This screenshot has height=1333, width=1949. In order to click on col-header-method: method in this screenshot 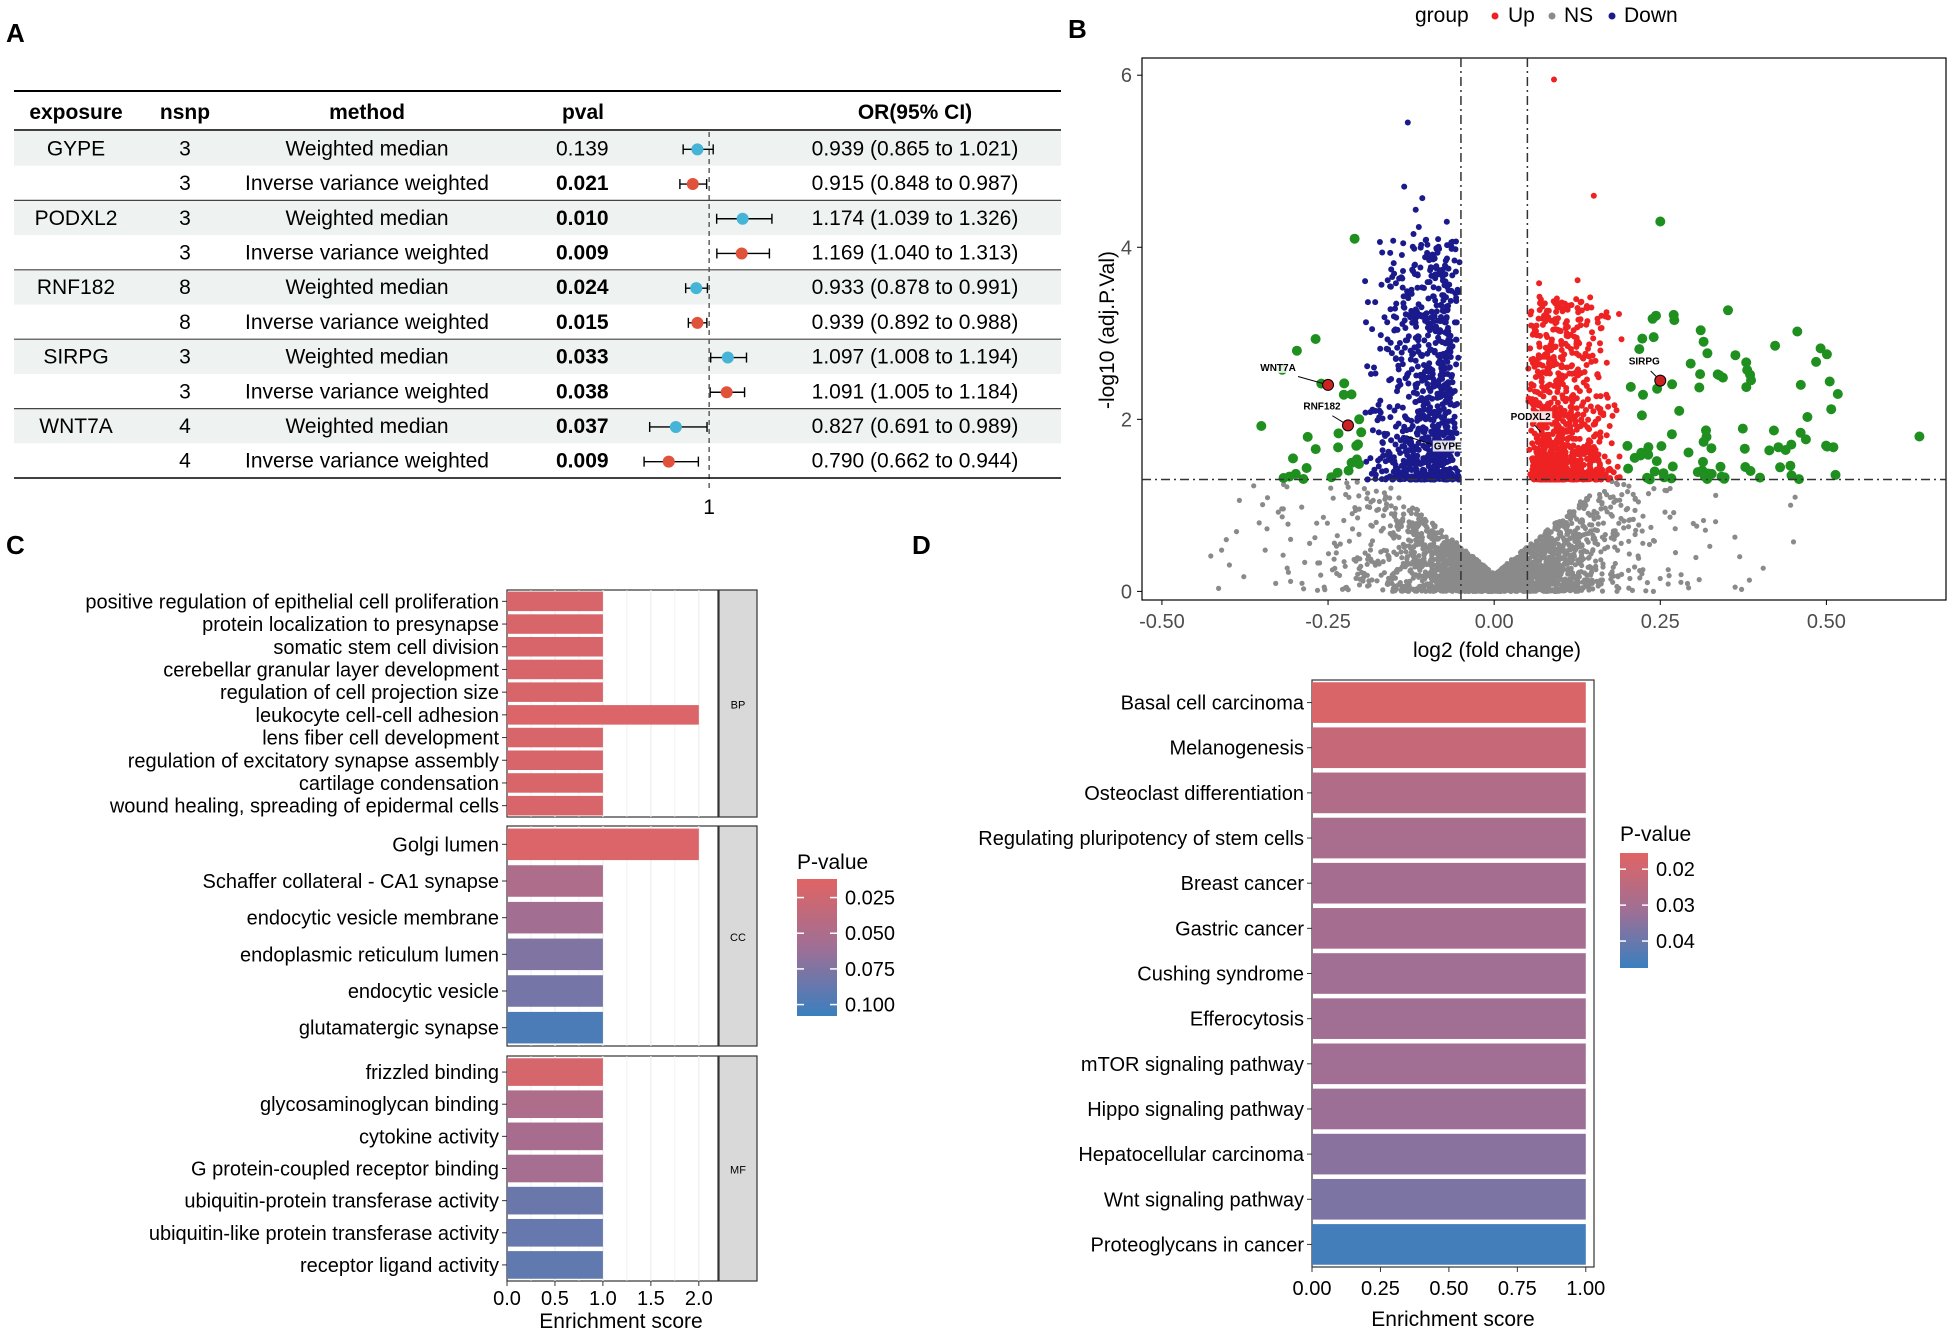, I will do `click(367, 112)`.